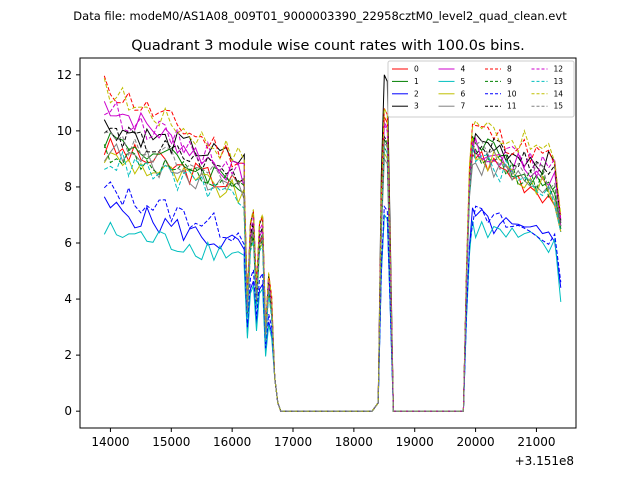 This screenshot has width=640, height=480. I want to click on legend-label: 8, so click(509, 69).